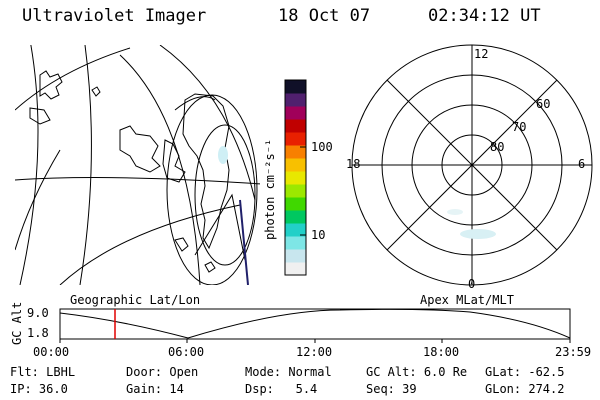 The width and height of the screenshot is (600, 400). I want to click on timeline-ytick-9: 9.0, so click(38, 313).